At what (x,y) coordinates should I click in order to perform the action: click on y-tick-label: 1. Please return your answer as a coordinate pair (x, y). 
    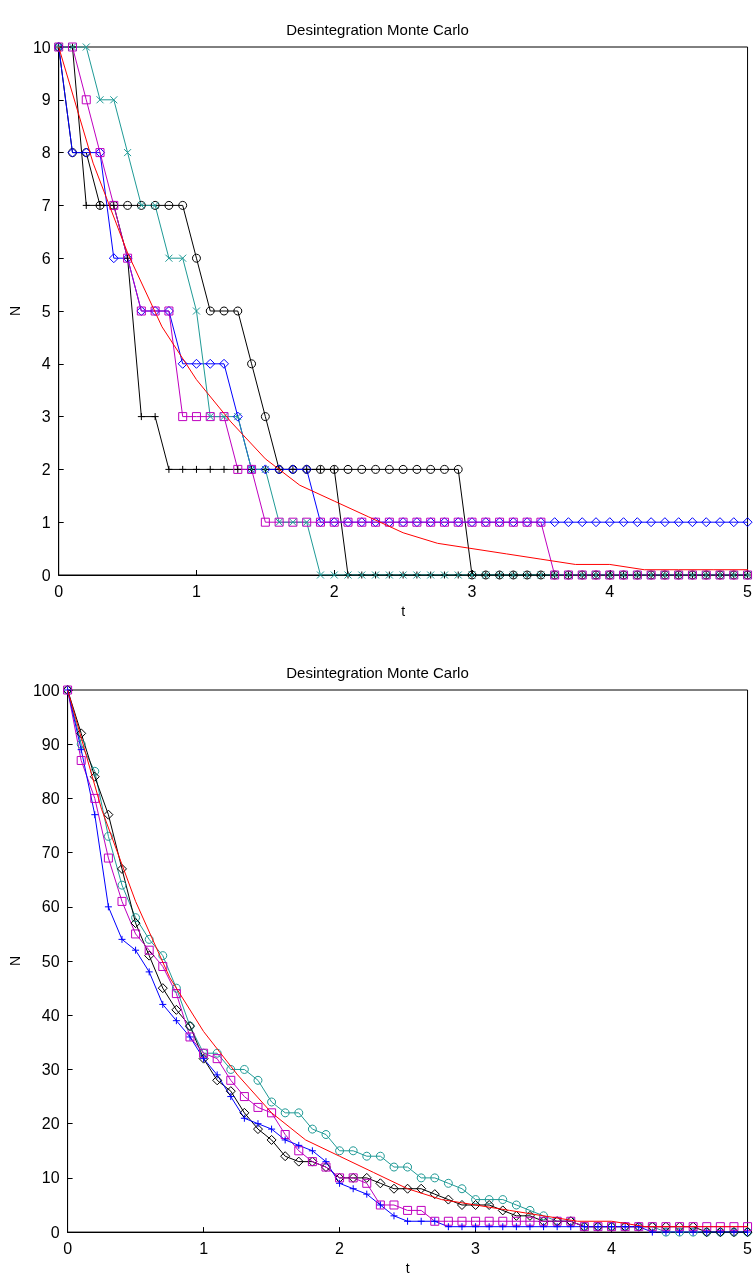
    Looking at the image, I should click on (46, 522).